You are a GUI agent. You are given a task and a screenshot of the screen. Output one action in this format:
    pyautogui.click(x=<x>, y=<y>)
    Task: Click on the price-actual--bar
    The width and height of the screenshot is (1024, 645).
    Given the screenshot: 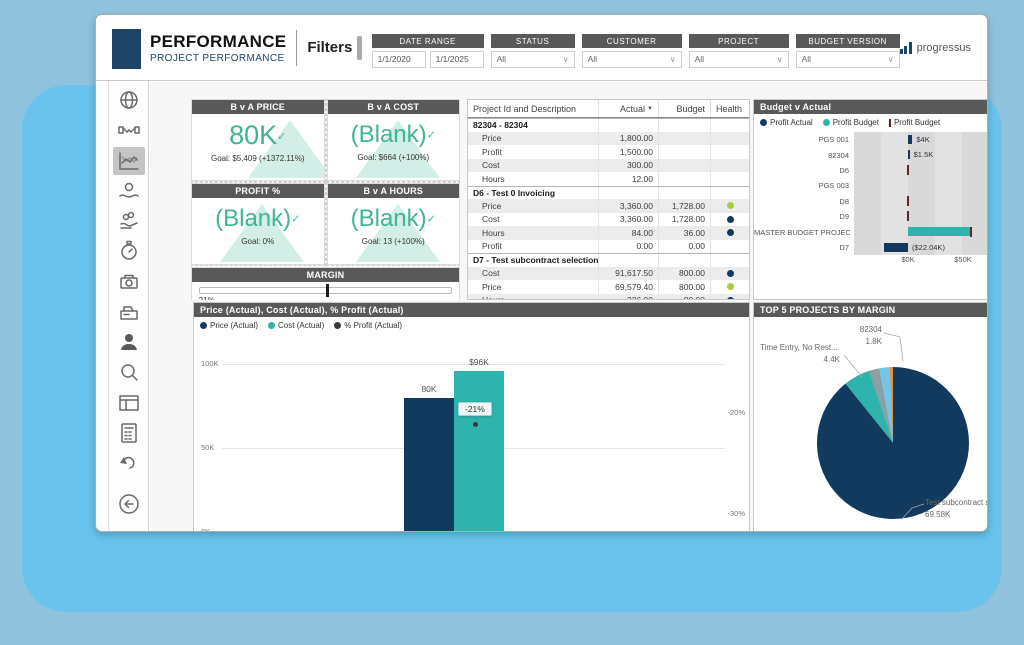 What is the action you would take?
    pyautogui.click(x=429, y=464)
    